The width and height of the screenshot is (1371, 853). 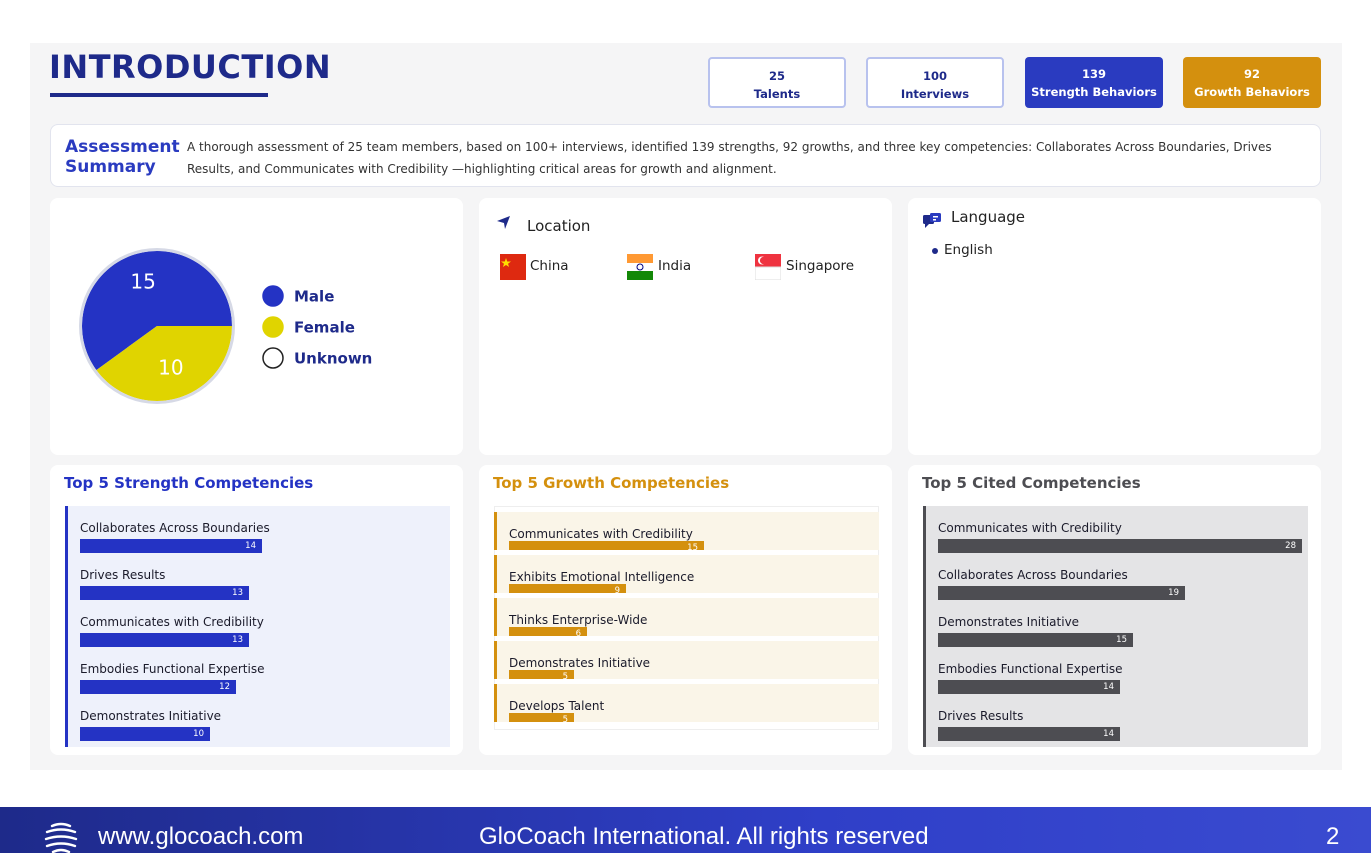 I want to click on value-label: 9, so click(x=617, y=591).